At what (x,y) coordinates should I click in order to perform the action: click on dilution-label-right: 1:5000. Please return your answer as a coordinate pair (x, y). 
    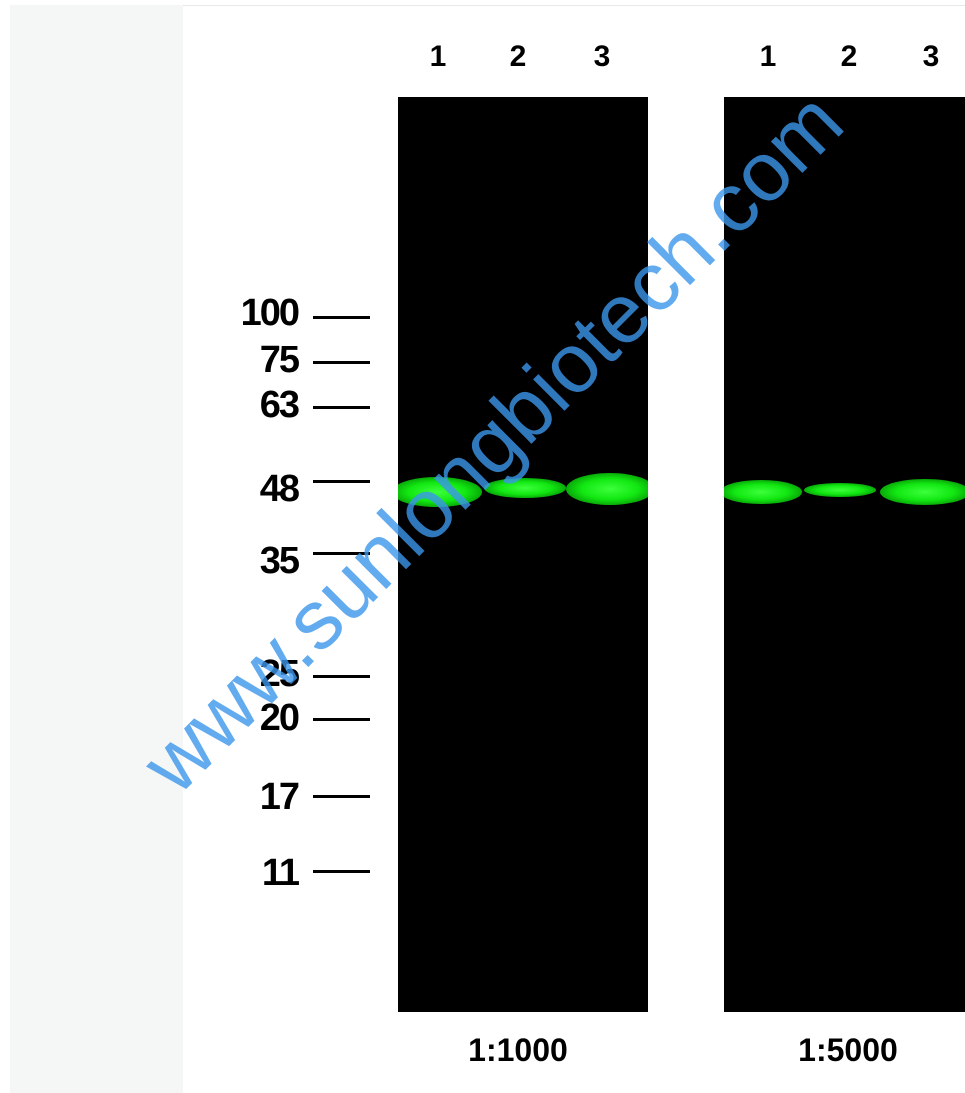
    Looking at the image, I should click on (848, 1050).